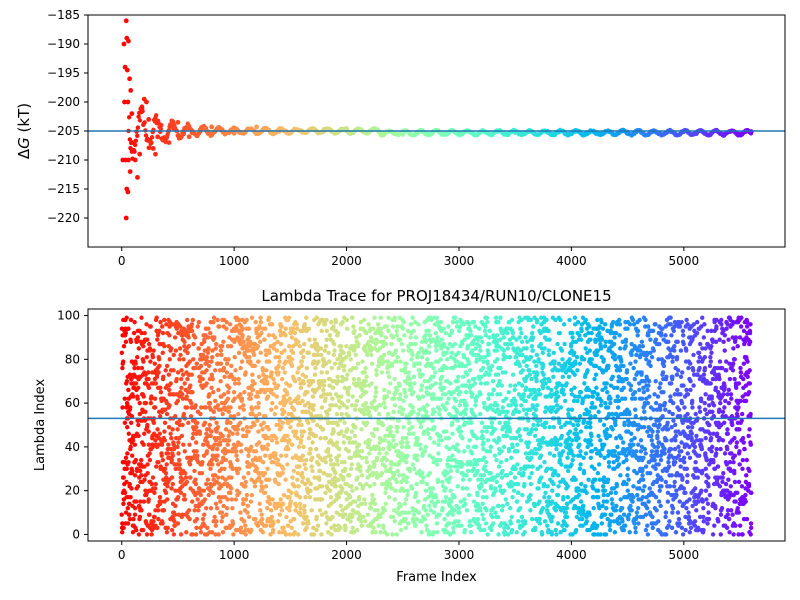  What do you see at coordinates (24, 131) in the screenshot?
I see `dg-y-axis-label: ΔG (kT)` at bounding box center [24, 131].